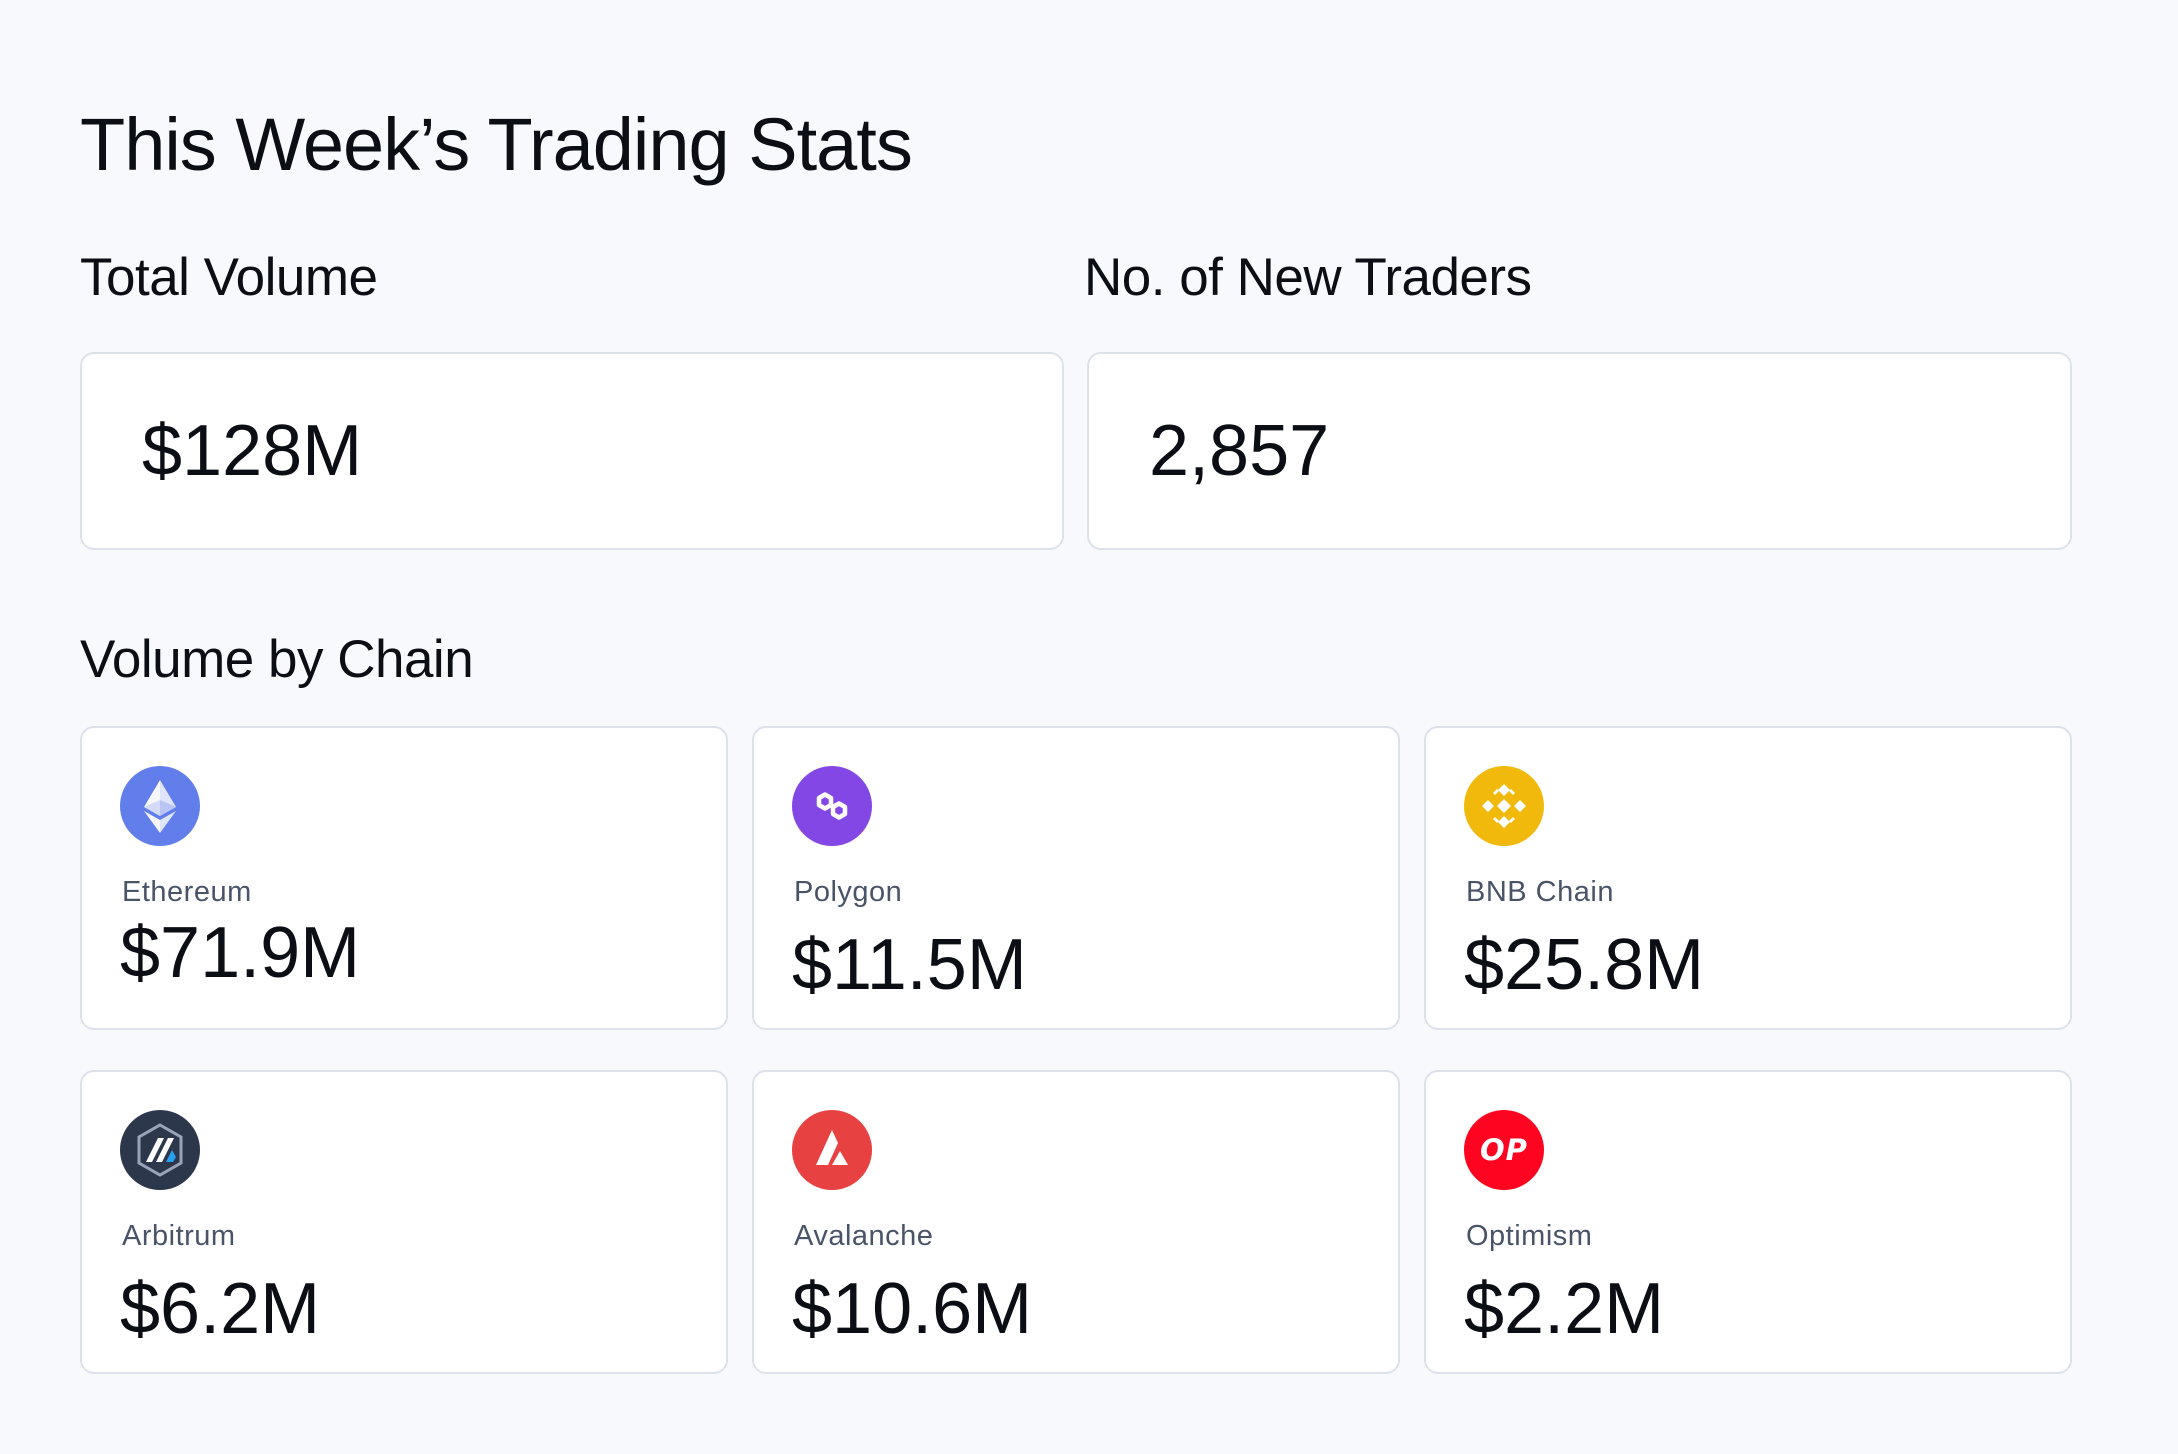 The width and height of the screenshot is (2178, 1454). I want to click on chain-card-ethereum: Ethereum $71.9M, so click(404, 878).